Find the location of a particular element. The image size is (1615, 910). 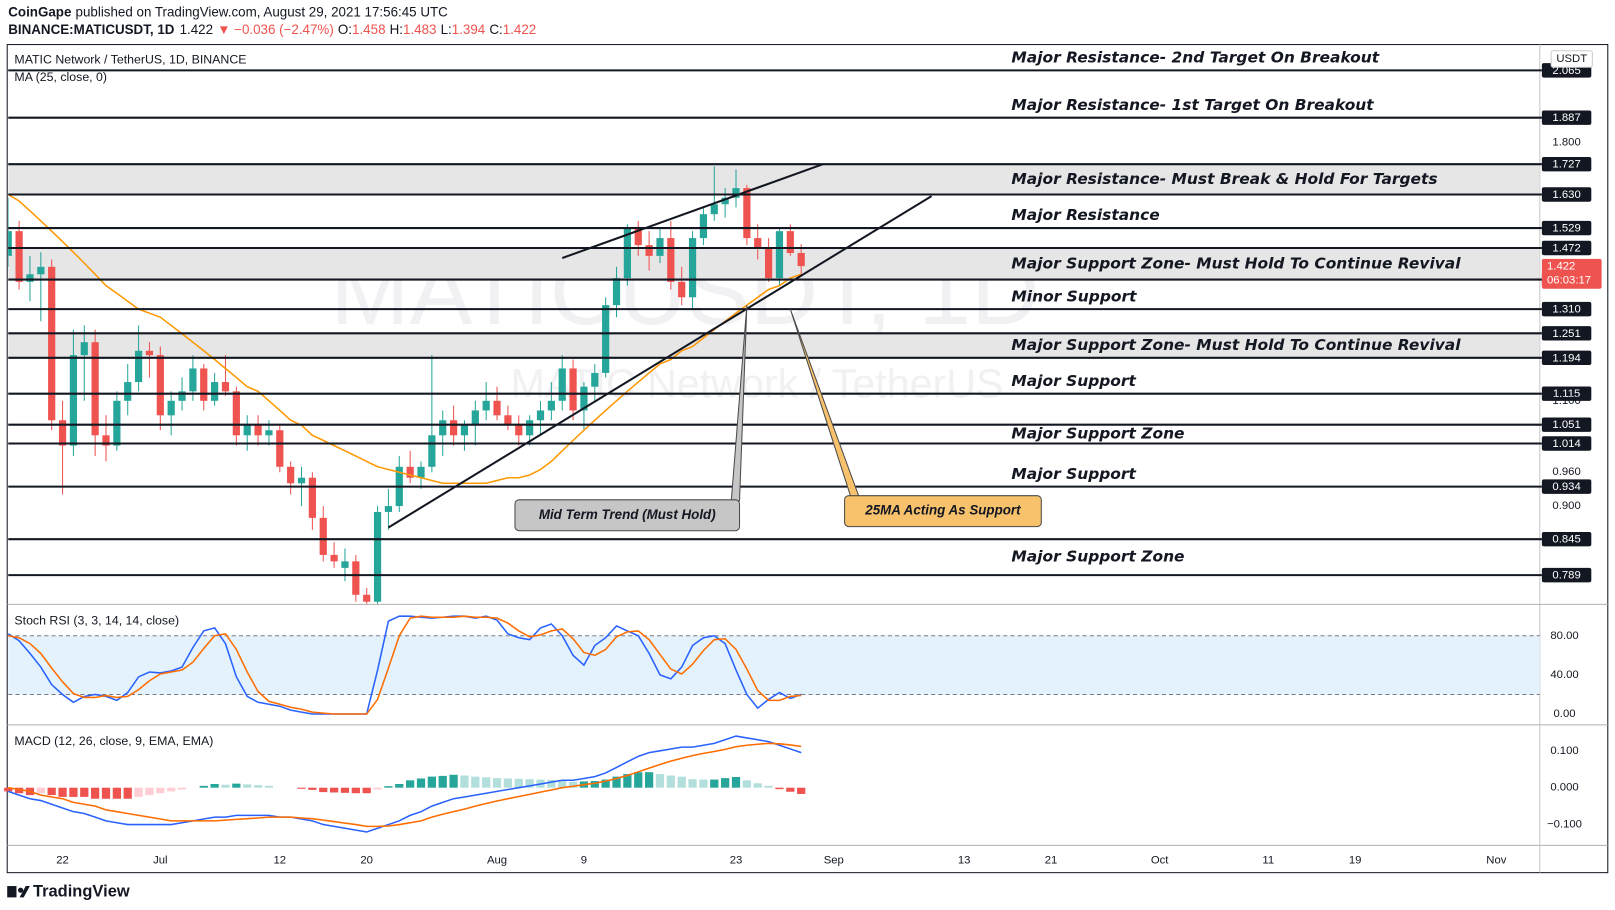

y-tick-label: 1.100 is located at coordinates (1566, 401).